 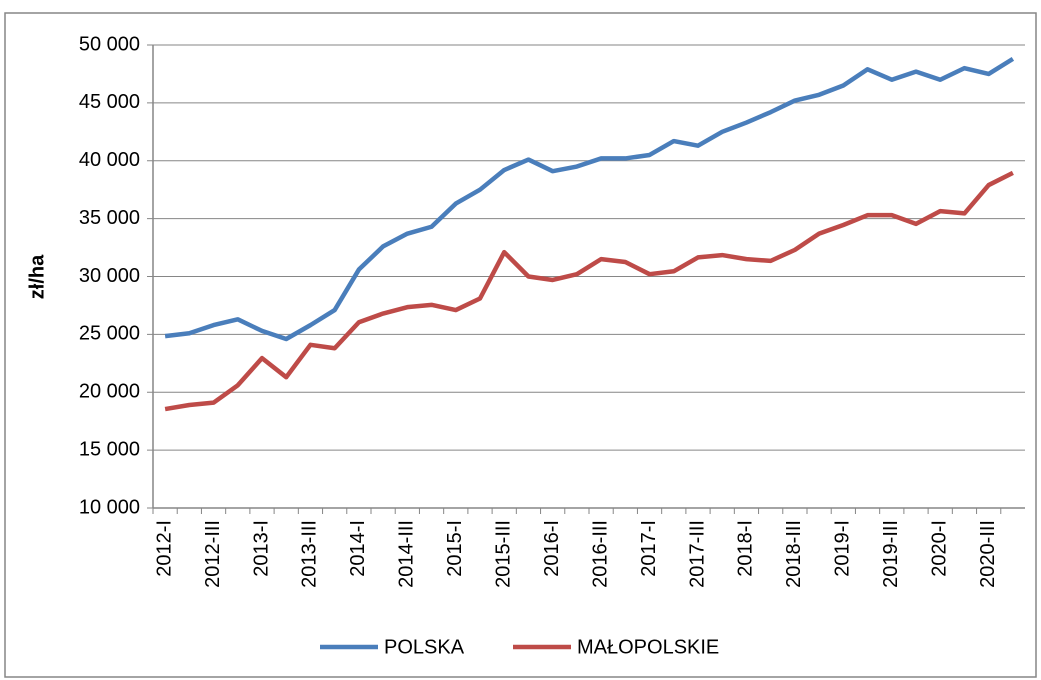 I want to click on y-axis-label: zł/ha, so click(x=37, y=276).